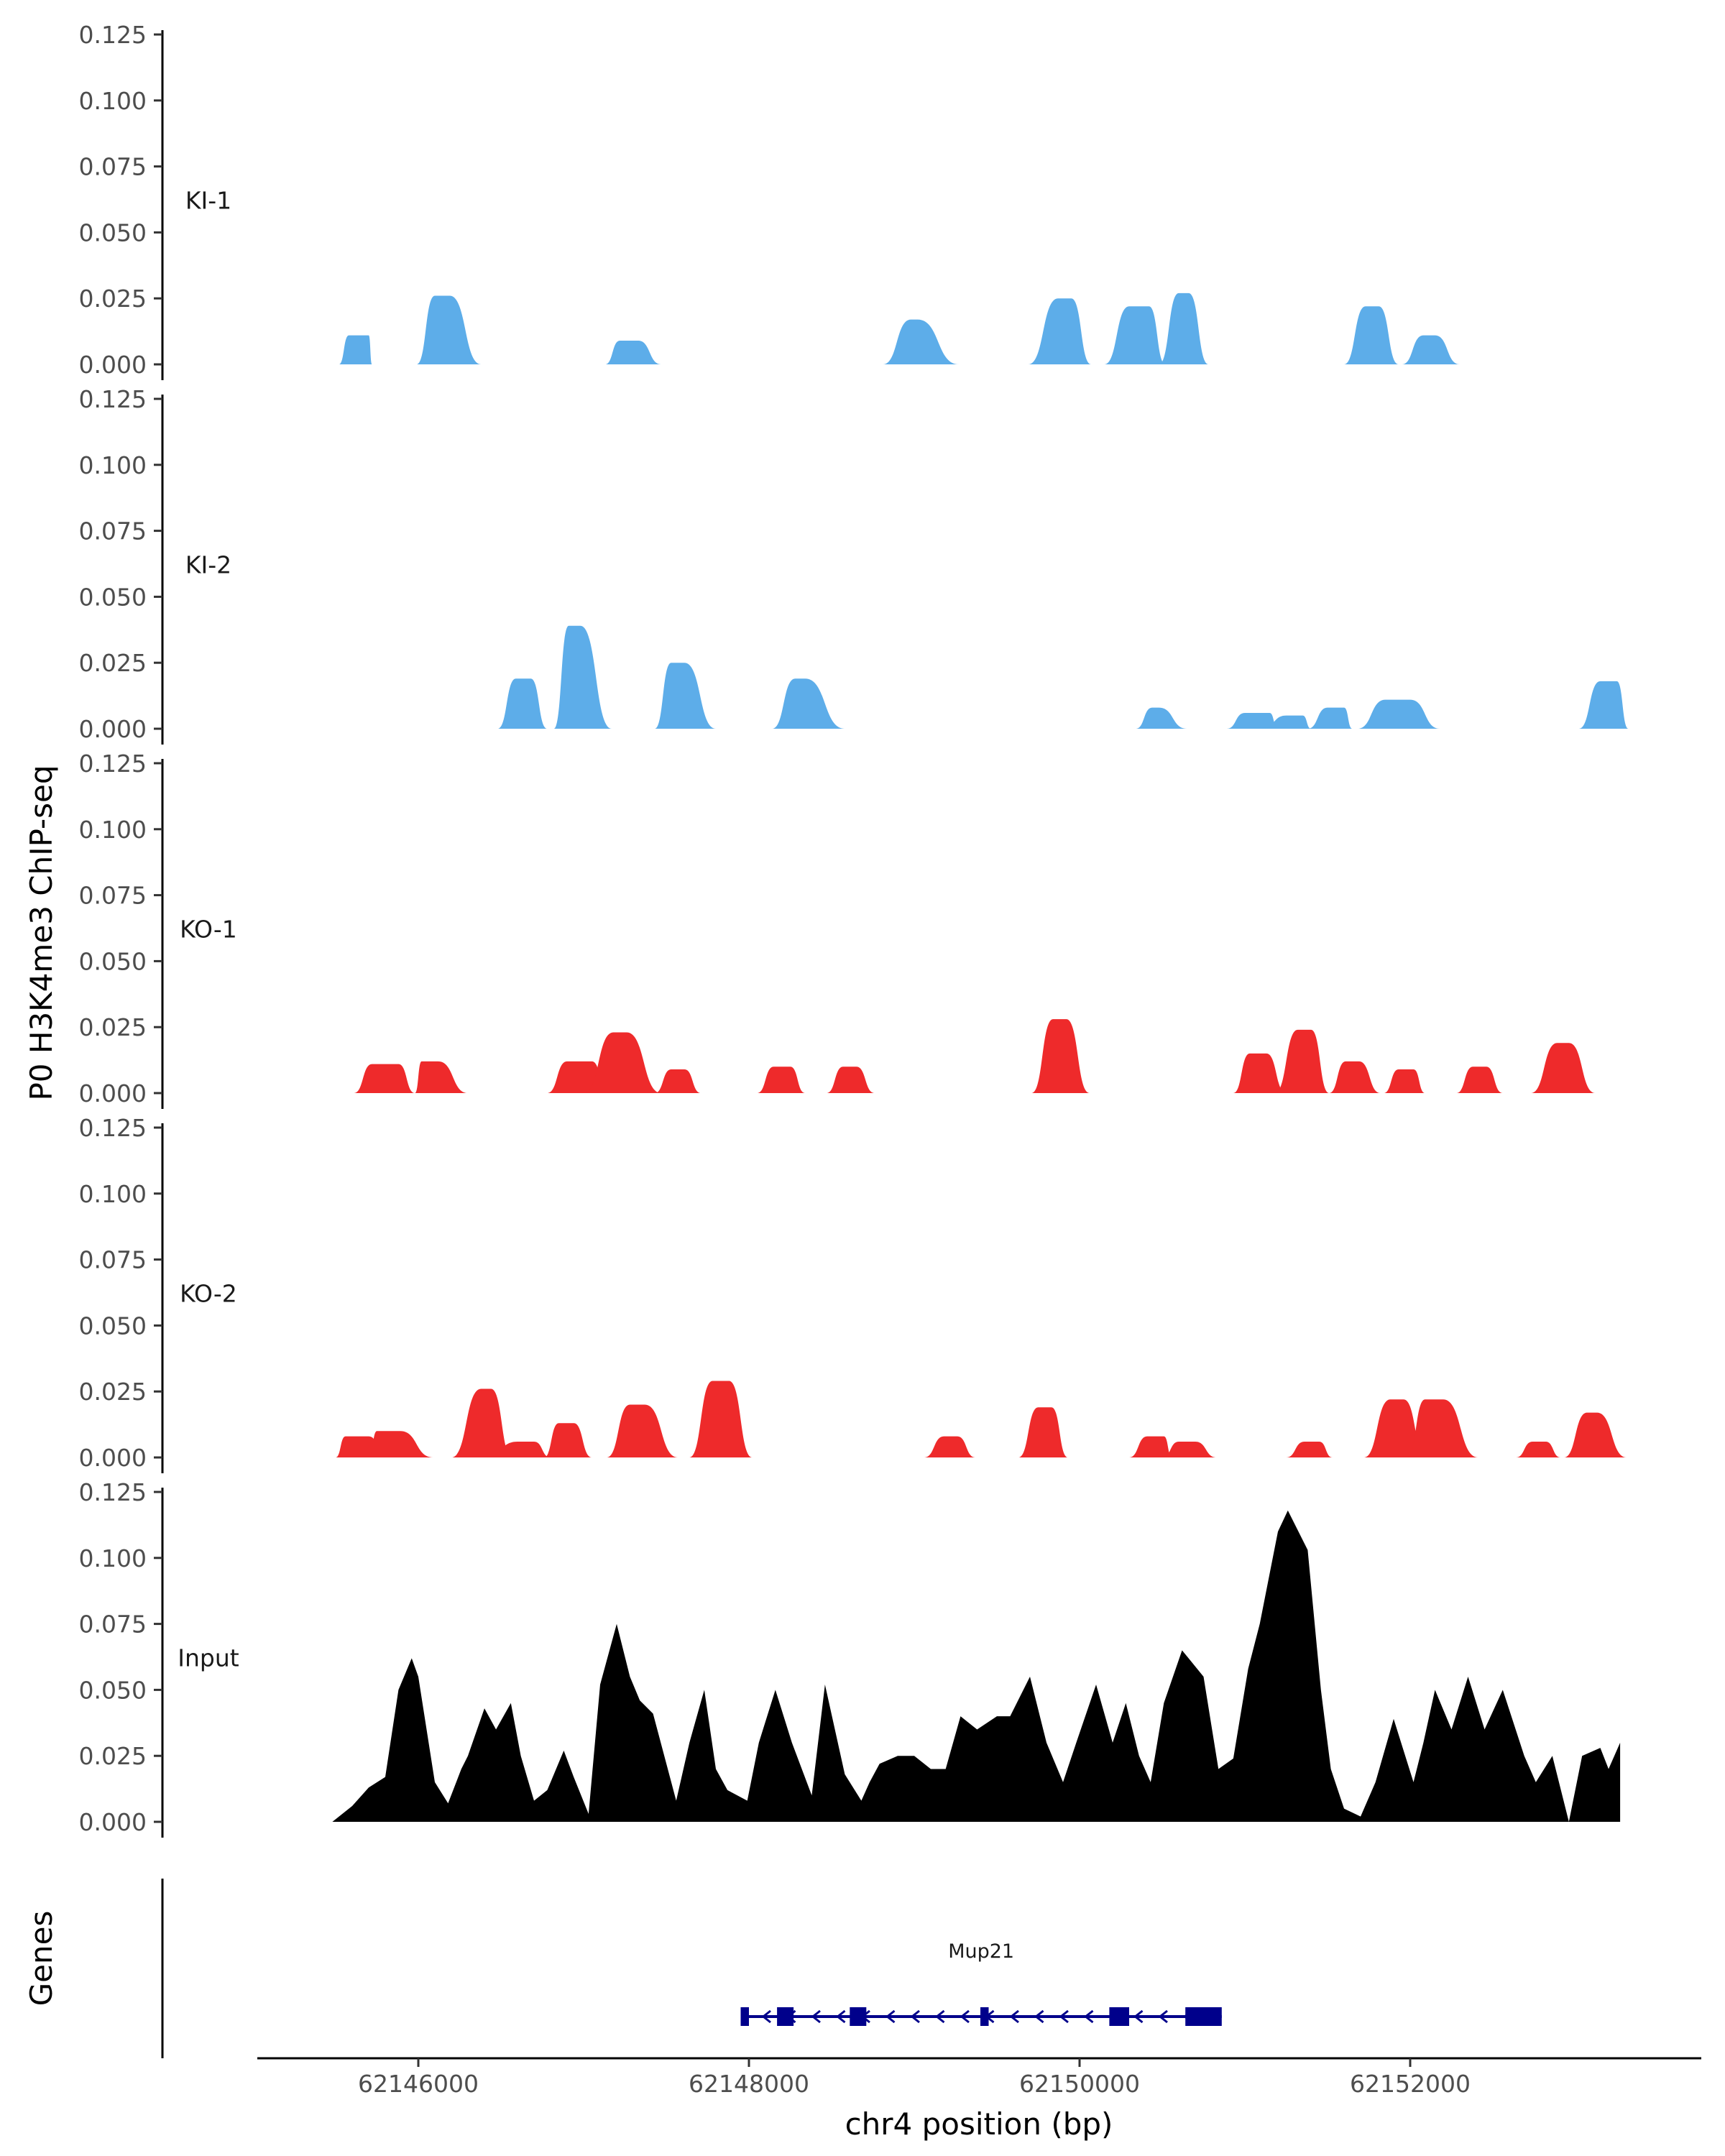 The width and height of the screenshot is (1725, 2156). I want to click on track-input: 0.000 0.025 0.050 0.075 0.100 0.125 Input, so click(850, 1658).